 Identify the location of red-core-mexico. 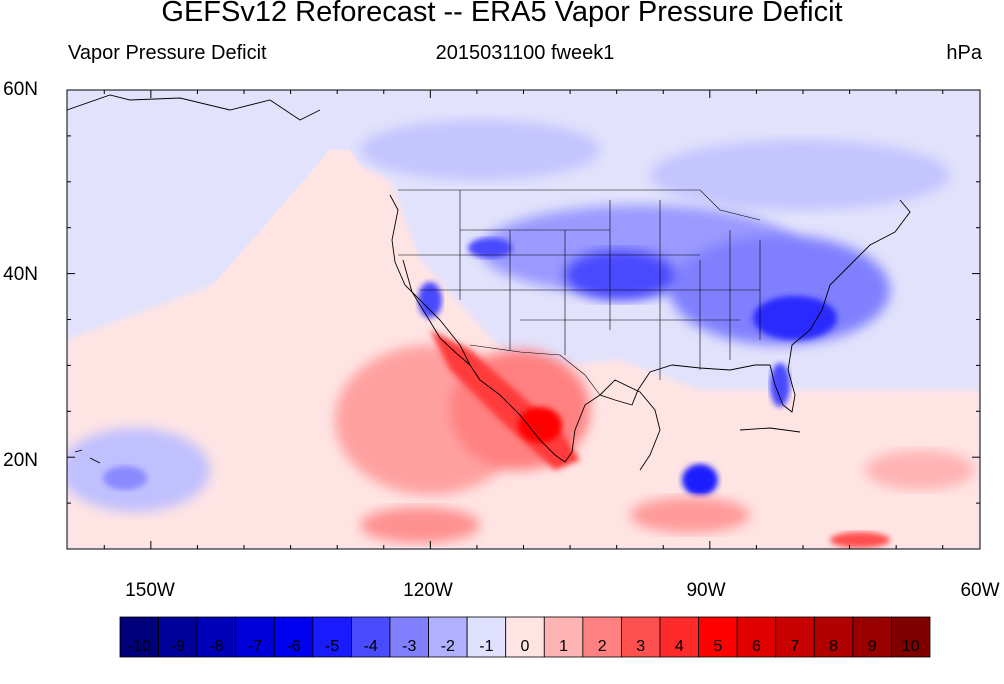
(540, 425).